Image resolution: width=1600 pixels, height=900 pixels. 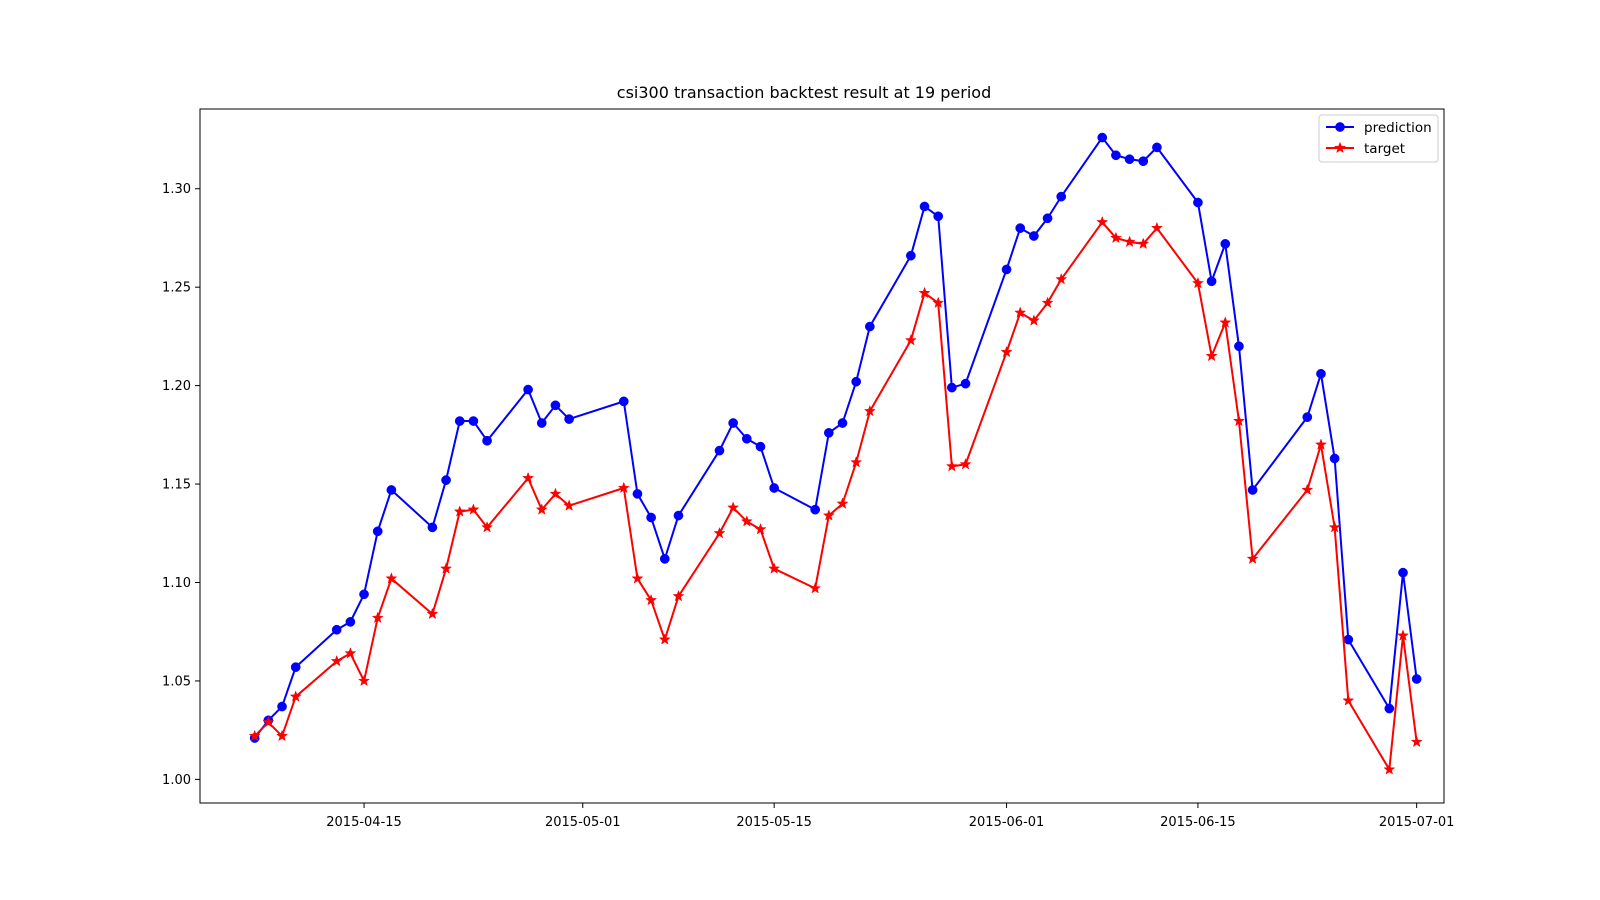 What do you see at coordinates (1007, 822) in the screenshot?
I see `x-tick-label: 2015-06-01` at bounding box center [1007, 822].